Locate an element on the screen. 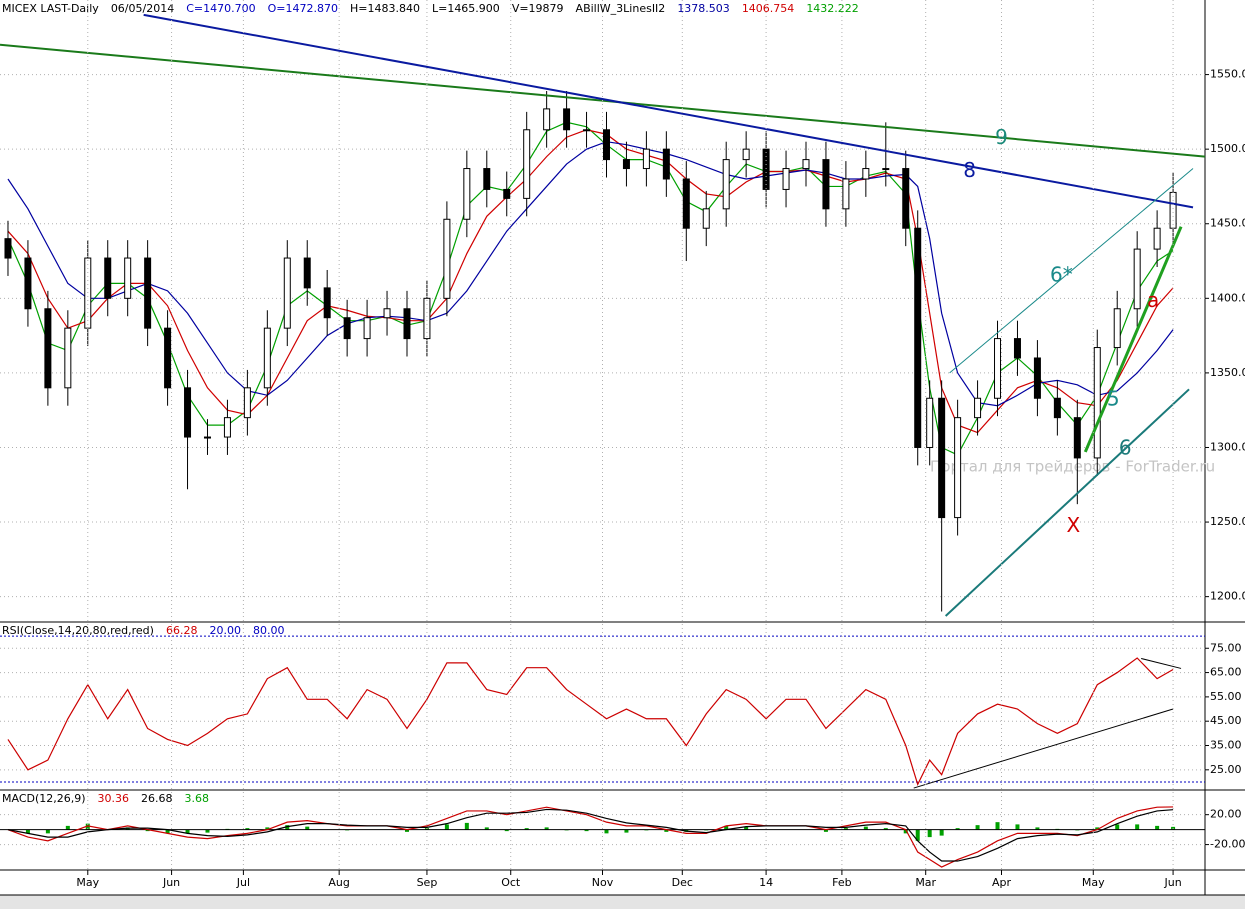 This screenshot has height=909, width=1245. legend-text: 20.00 is located at coordinates (225, 630).